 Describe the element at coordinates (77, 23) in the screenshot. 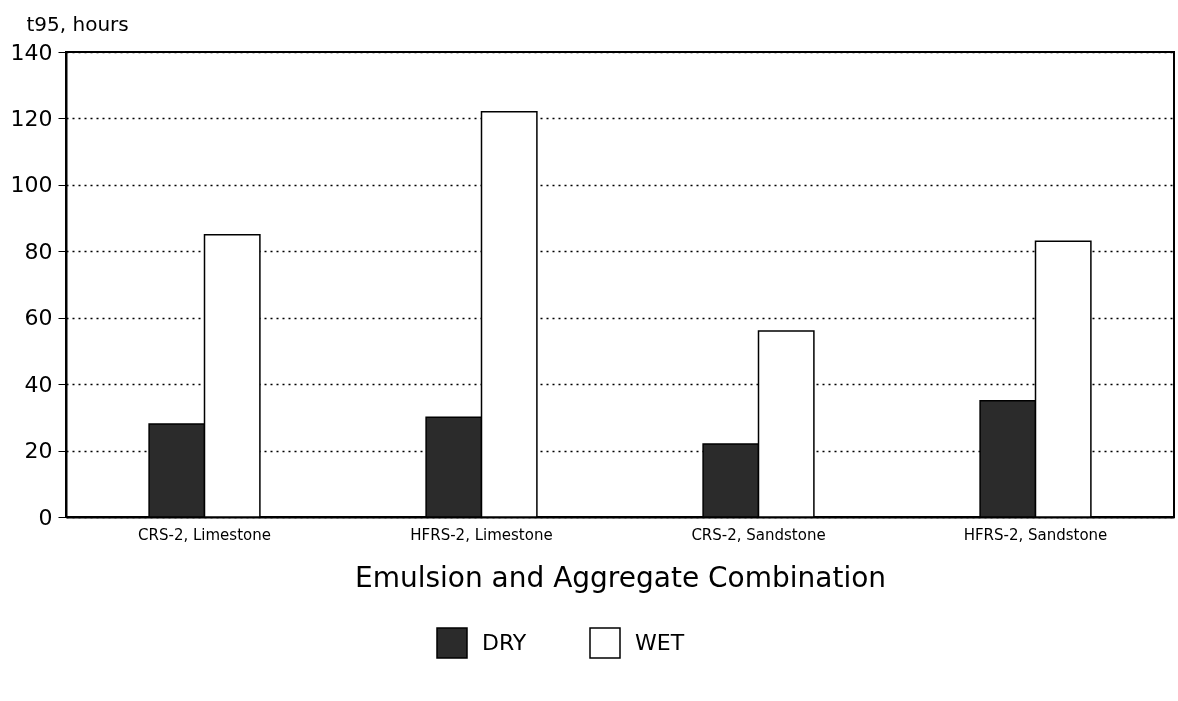

I see `y-axis-title: t95, hours` at that location.